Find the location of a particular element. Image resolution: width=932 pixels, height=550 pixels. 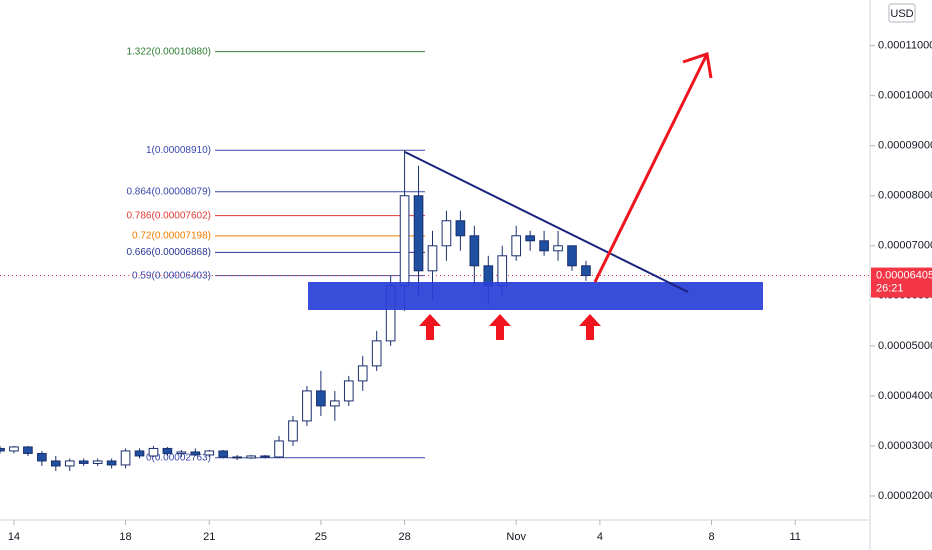

fib-label: 0(0.00002763) is located at coordinates (178, 457).